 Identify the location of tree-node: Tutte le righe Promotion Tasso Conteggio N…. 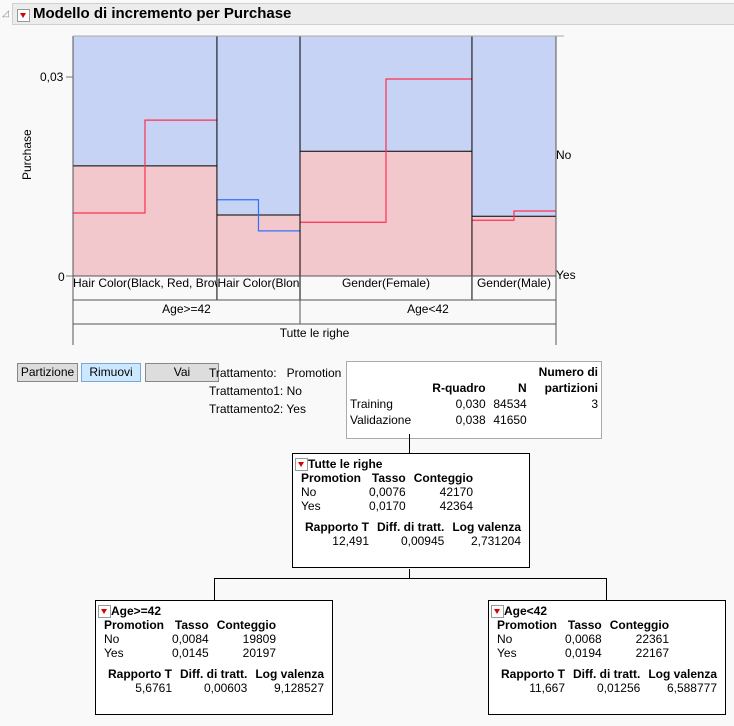
(411, 510).